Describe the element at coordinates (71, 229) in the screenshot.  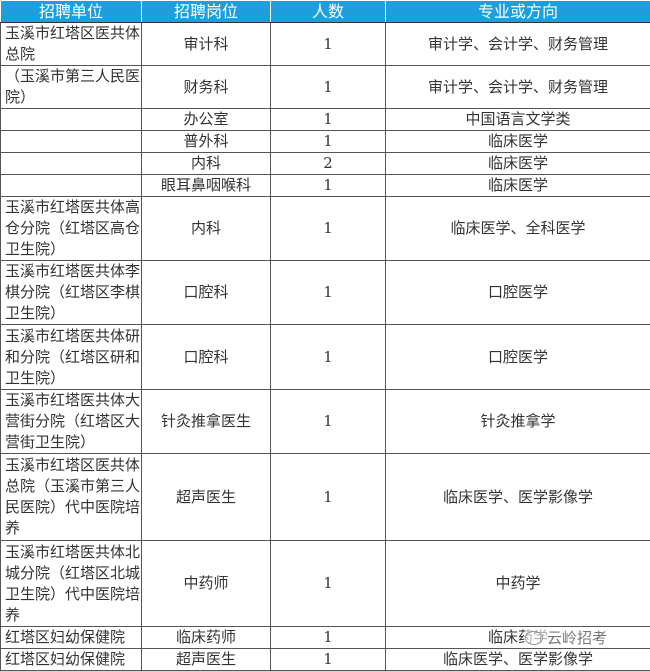
I see `unit-cell: 玉溪市红塔医共体高仓分院（红塔区高仓卫生院）` at that location.